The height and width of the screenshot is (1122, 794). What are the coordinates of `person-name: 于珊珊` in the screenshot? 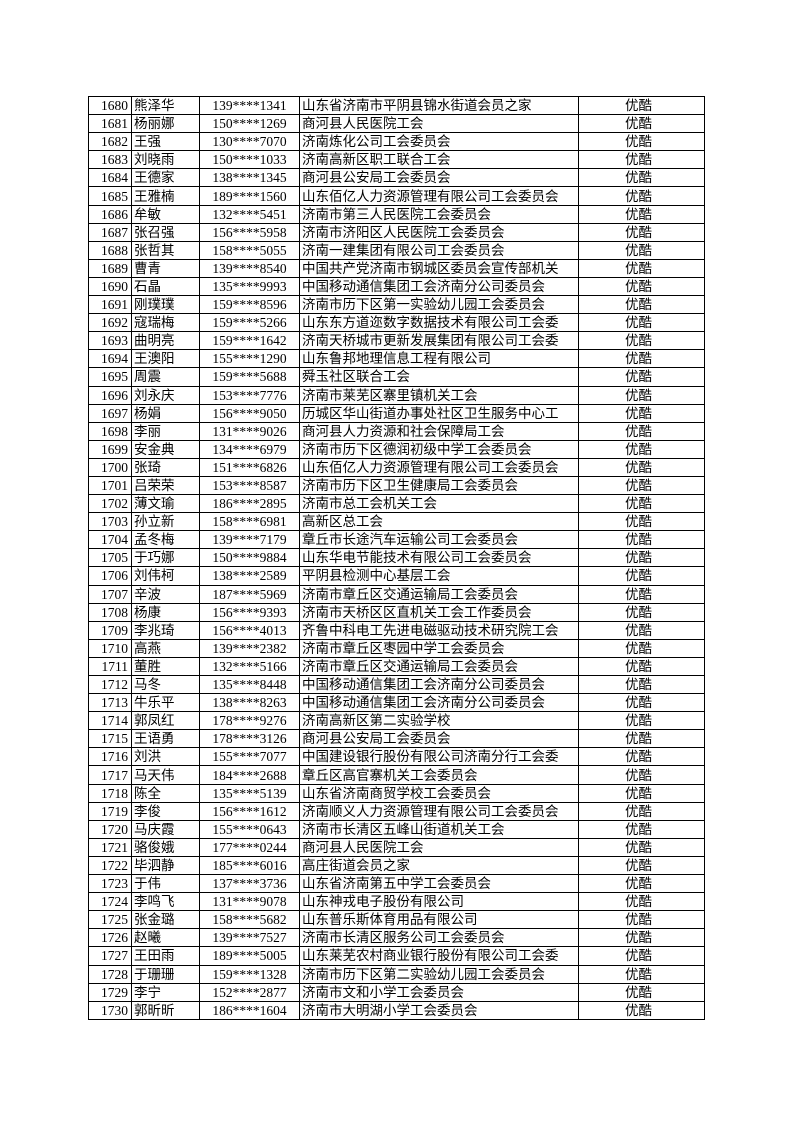 It's located at (165, 974).